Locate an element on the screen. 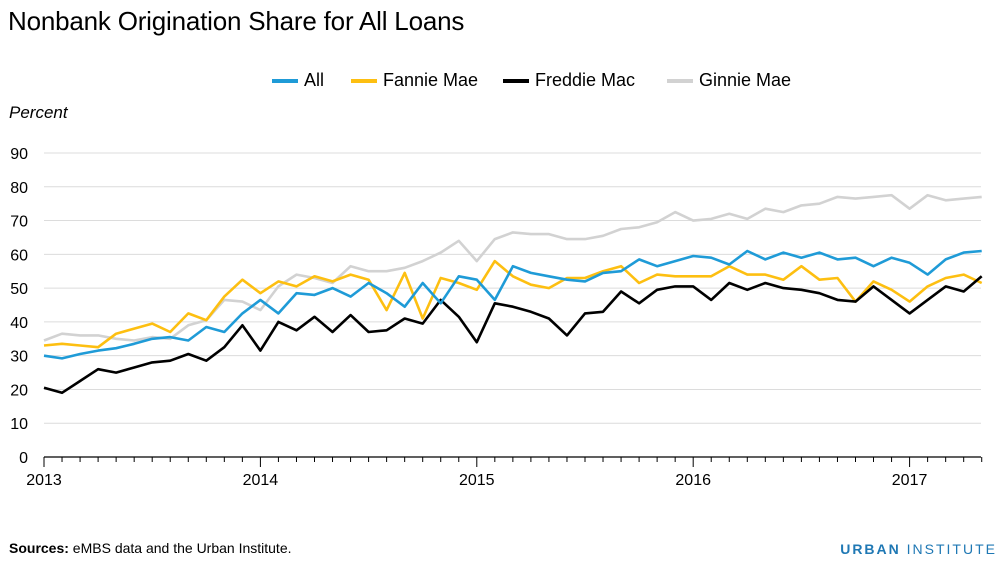 The image size is (1005, 567). brand-rest: INSTITUTE is located at coordinates (948, 549).